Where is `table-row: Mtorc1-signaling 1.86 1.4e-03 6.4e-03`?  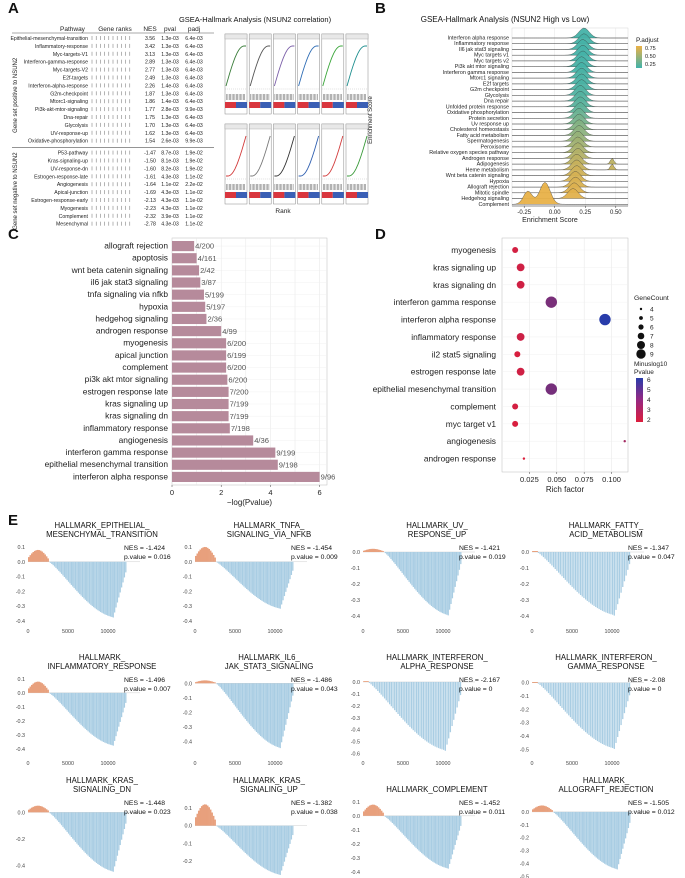
table-row: Mtorc1-signaling 1.86 1.4e-03 6.4e-03 is located at coordinates (126, 102).